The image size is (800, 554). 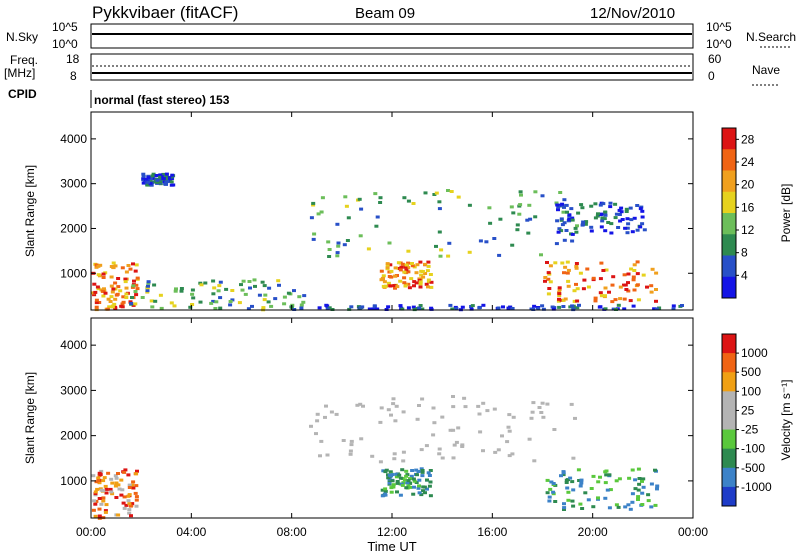 What do you see at coordinates (711, 76) in the screenshot?
I see `nave-tick-bottom: 0` at bounding box center [711, 76].